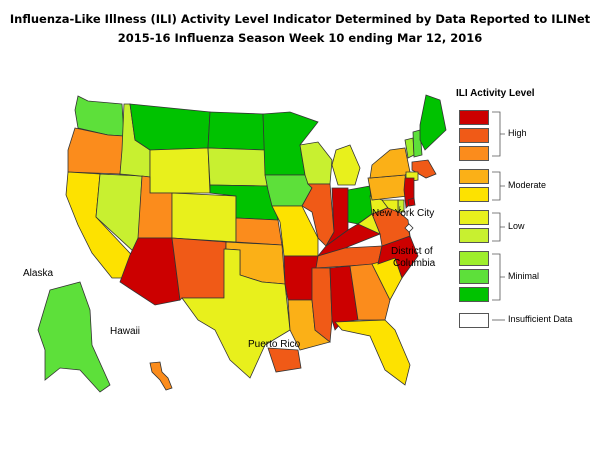 This screenshot has width=600, height=450. What do you see at coordinates (540, 319) in the screenshot?
I see `legend-label-insufficient: Insufficient Data` at bounding box center [540, 319].